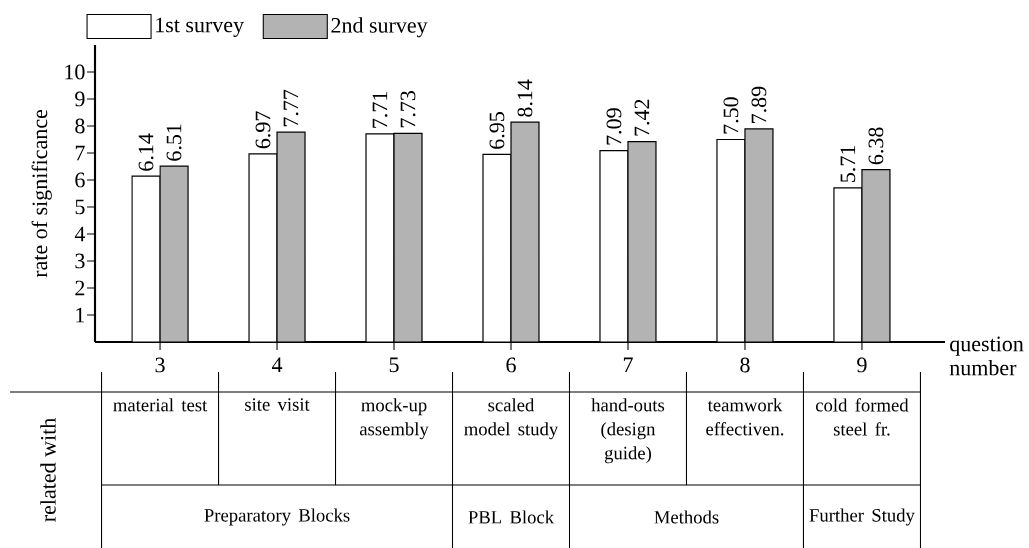  Describe the element at coordinates (48, 470) in the screenshot. I see `text: related with` at that location.